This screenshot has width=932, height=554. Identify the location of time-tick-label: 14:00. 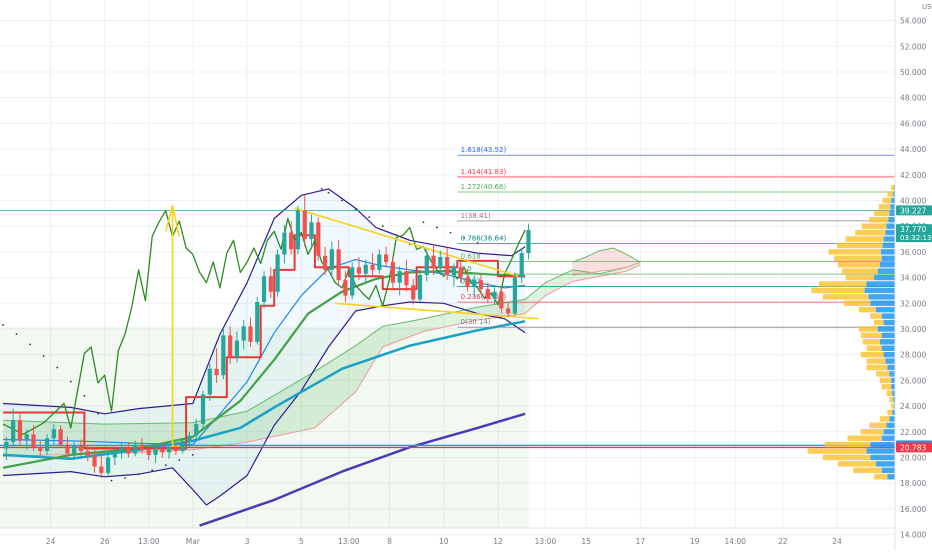
(735, 541).